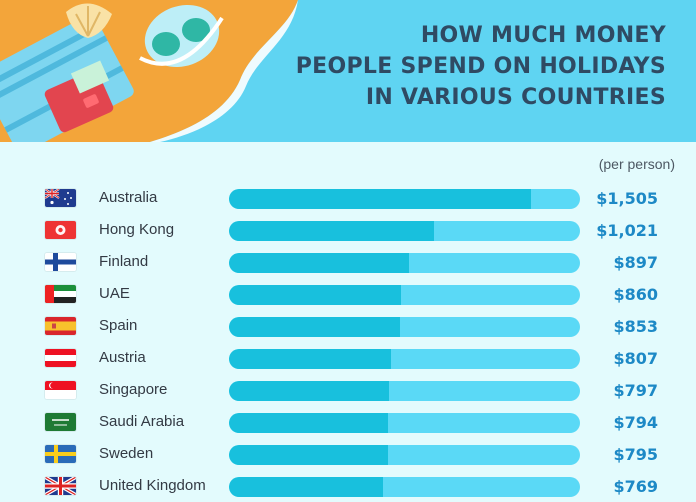  What do you see at coordinates (122, 357) in the screenshot?
I see `category-label: Austria` at bounding box center [122, 357].